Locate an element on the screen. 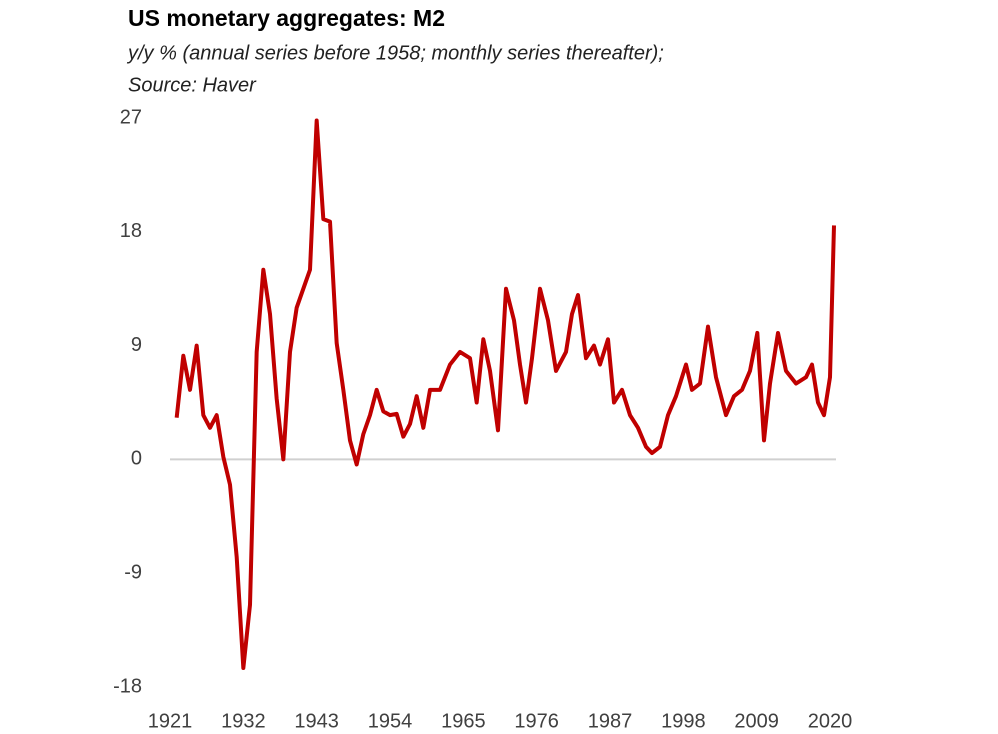 This screenshot has width=998, height=734. y-tick-label: -9 is located at coordinates (133, 572).